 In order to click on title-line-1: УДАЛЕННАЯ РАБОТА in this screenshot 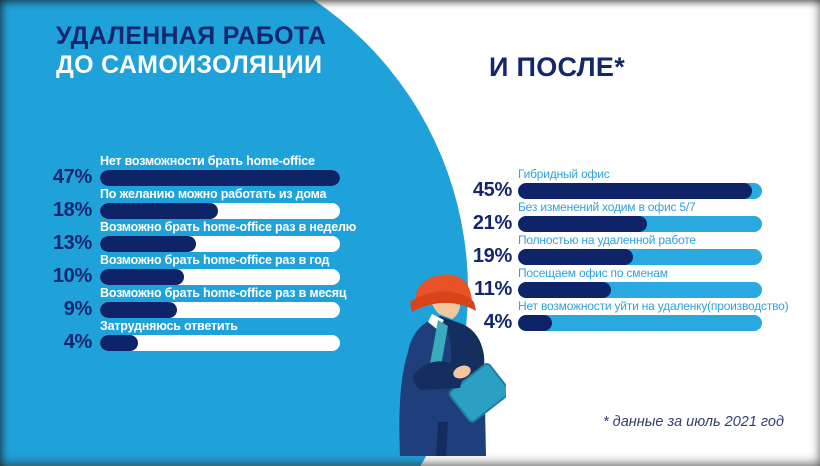, I will do `click(191, 36)`.